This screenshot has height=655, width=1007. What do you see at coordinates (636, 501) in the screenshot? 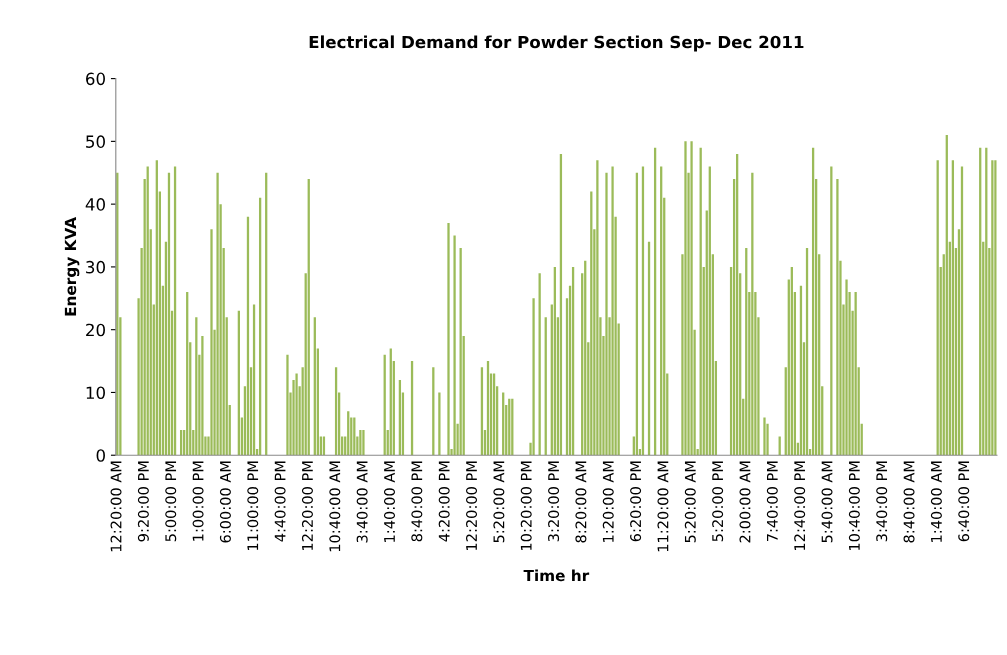
I see `x-tick-label: 6:20:00 PM` at bounding box center [636, 501].